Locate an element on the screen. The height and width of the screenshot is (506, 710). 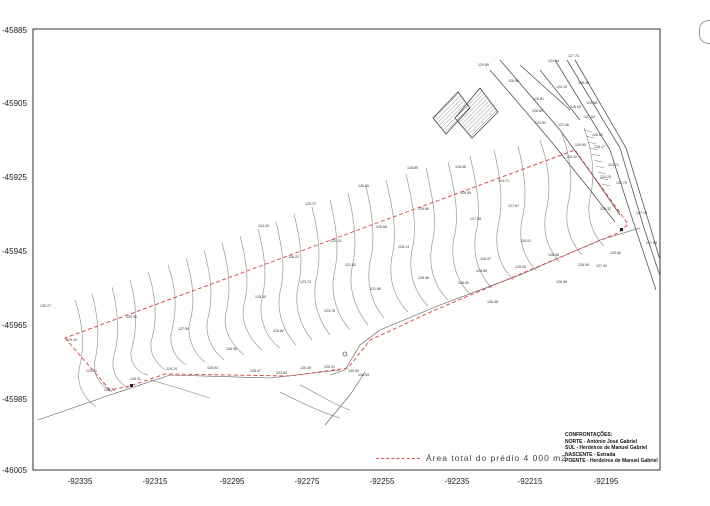
elevation-label: 126.55 is located at coordinates (465, 193).